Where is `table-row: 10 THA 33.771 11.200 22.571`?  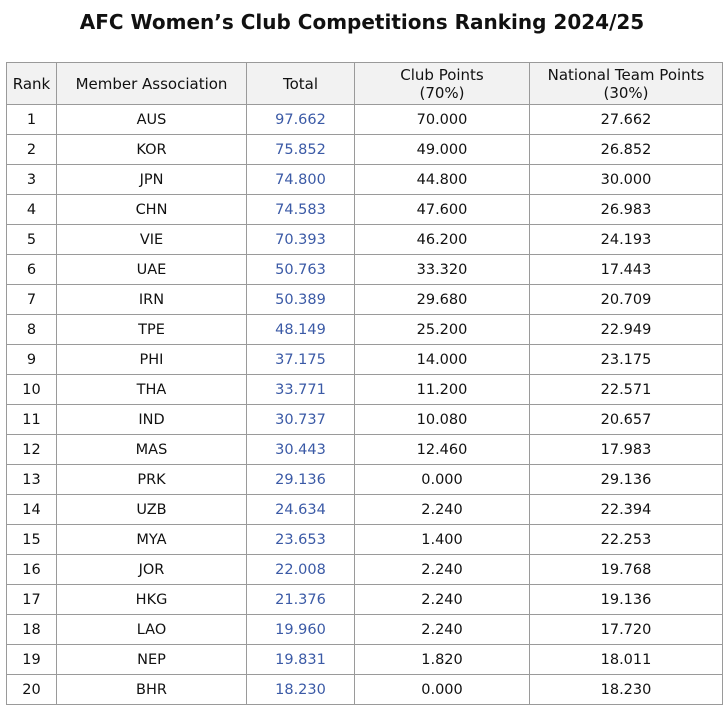
table-row: 10 THA 33.771 11.200 22.571 is located at coordinates (364, 389).